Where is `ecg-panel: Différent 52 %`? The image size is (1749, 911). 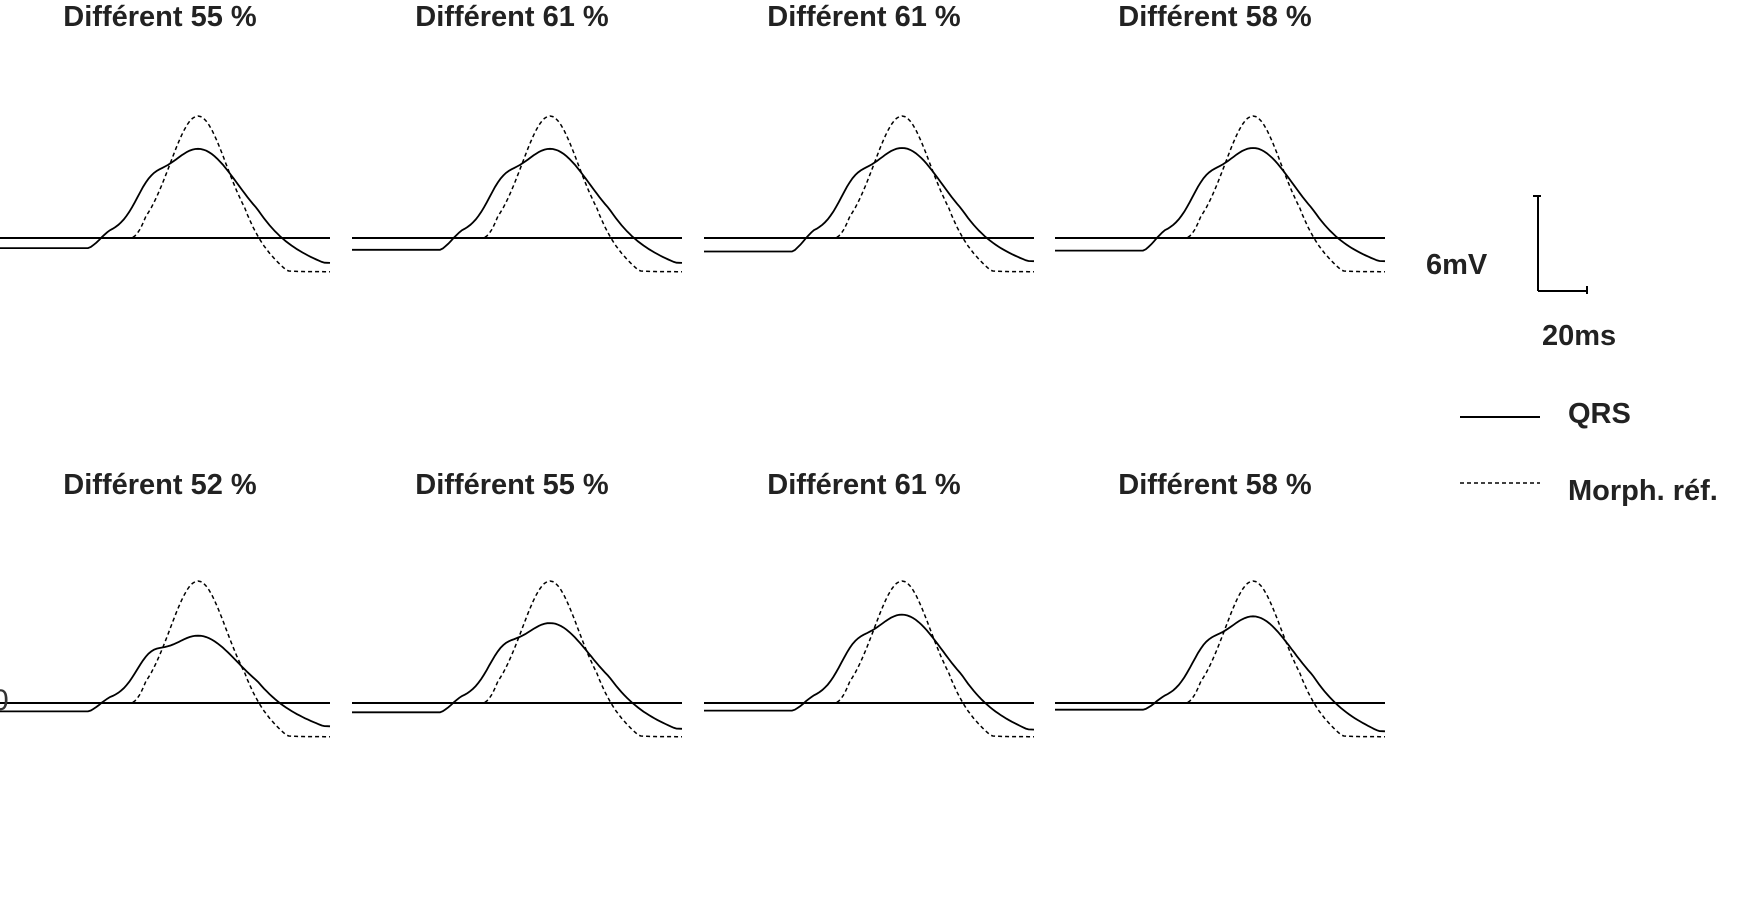
ecg-panel: Différent 52 % is located at coordinates (165, 603).